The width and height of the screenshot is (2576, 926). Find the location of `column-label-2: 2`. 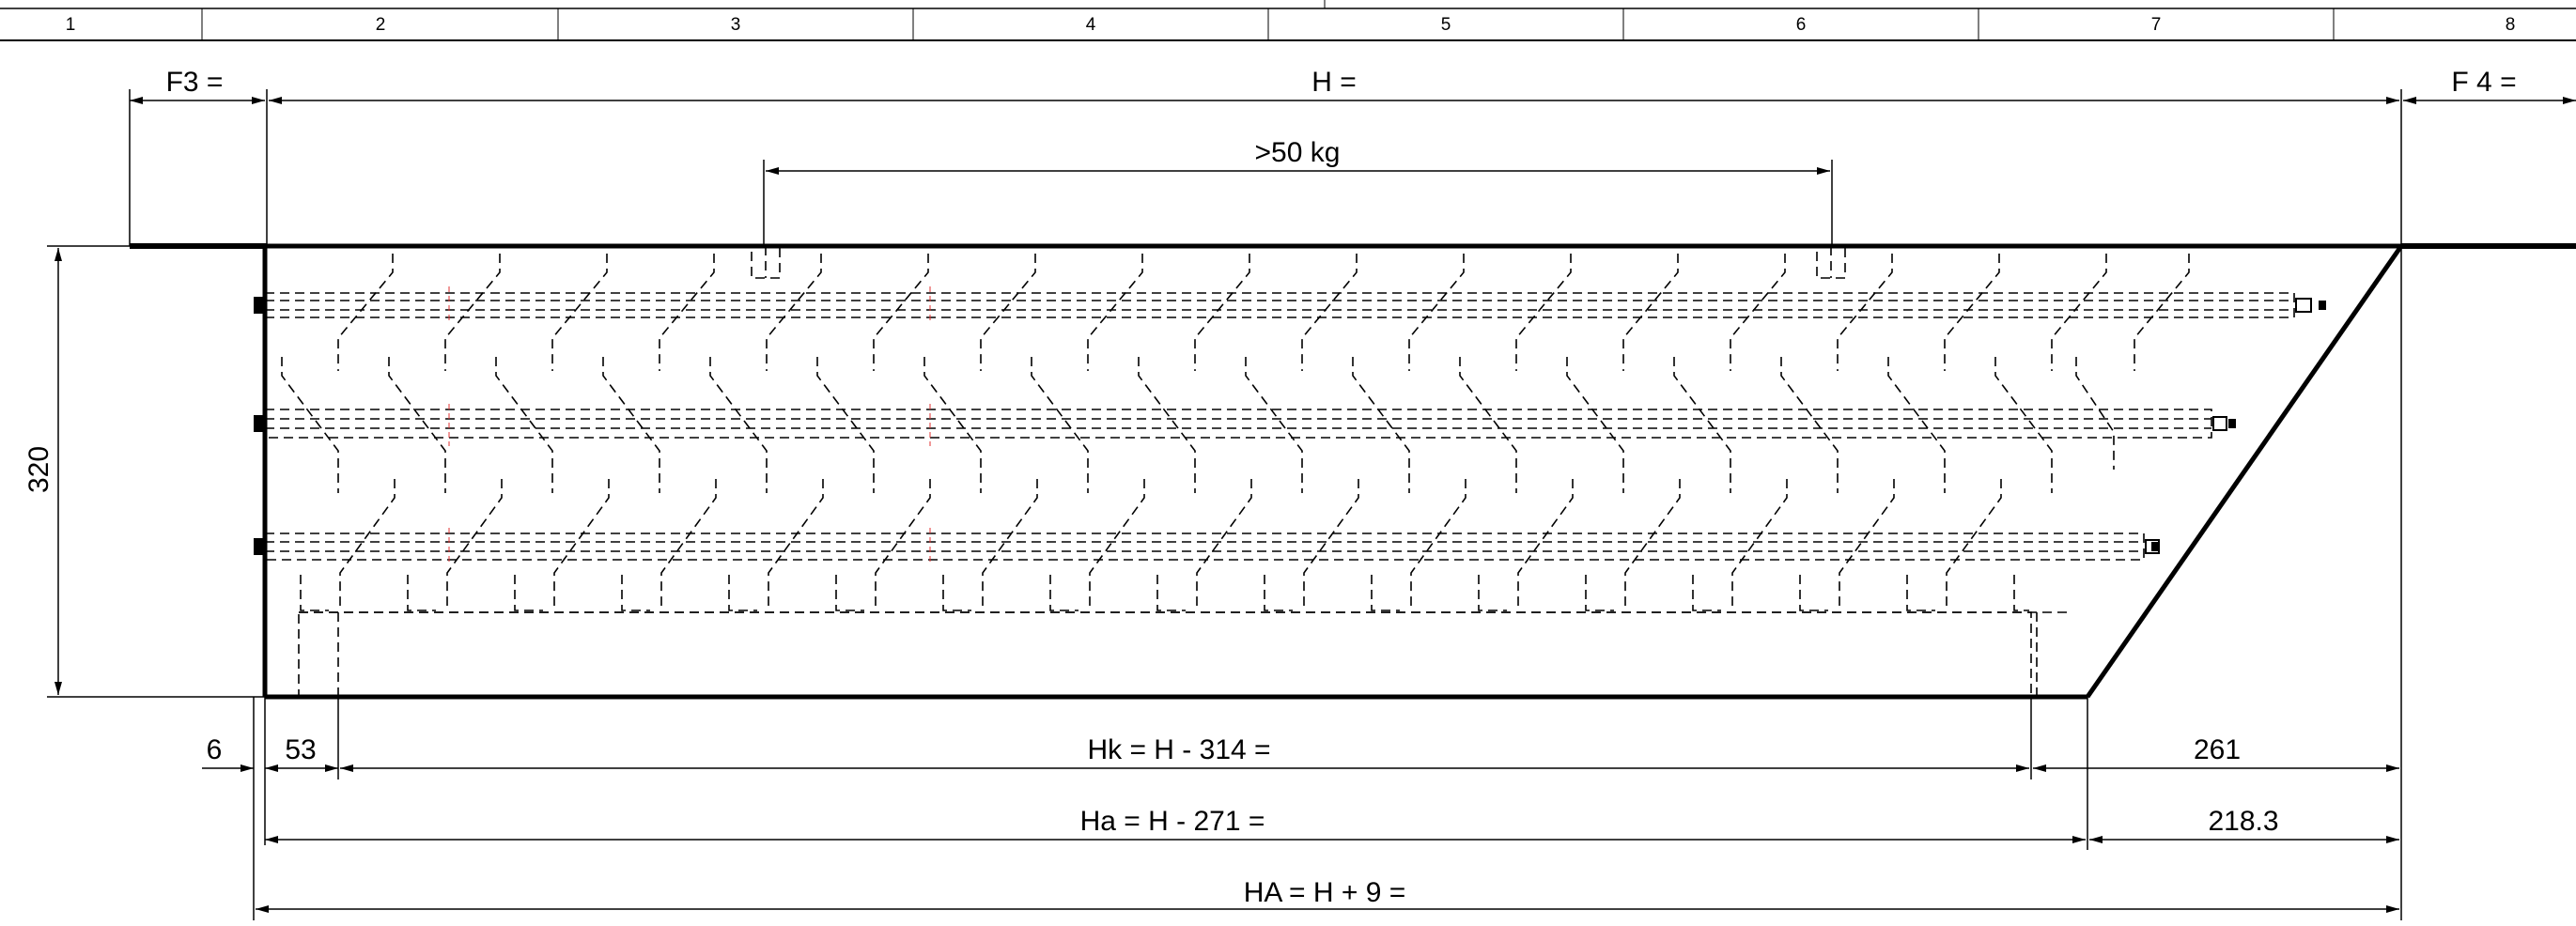

column-label-2: 2 is located at coordinates (381, 25).